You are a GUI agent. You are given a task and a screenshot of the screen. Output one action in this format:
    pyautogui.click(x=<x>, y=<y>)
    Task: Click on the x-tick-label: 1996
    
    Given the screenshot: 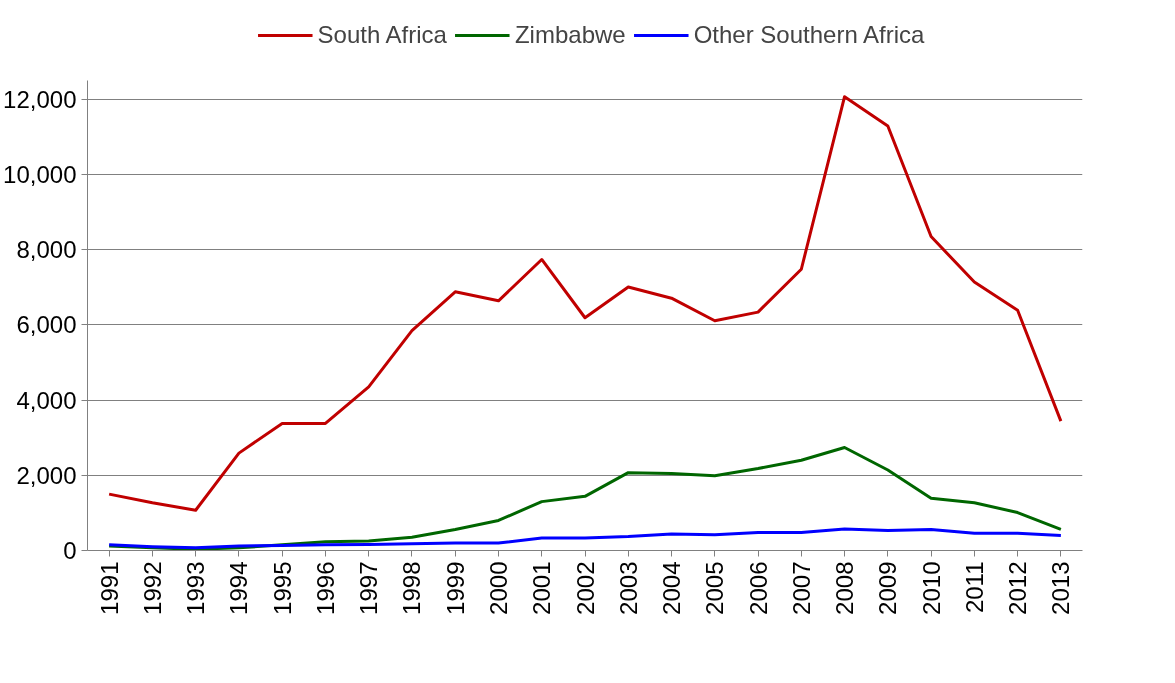 What is the action you would take?
    pyautogui.click(x=325, y=588)
    